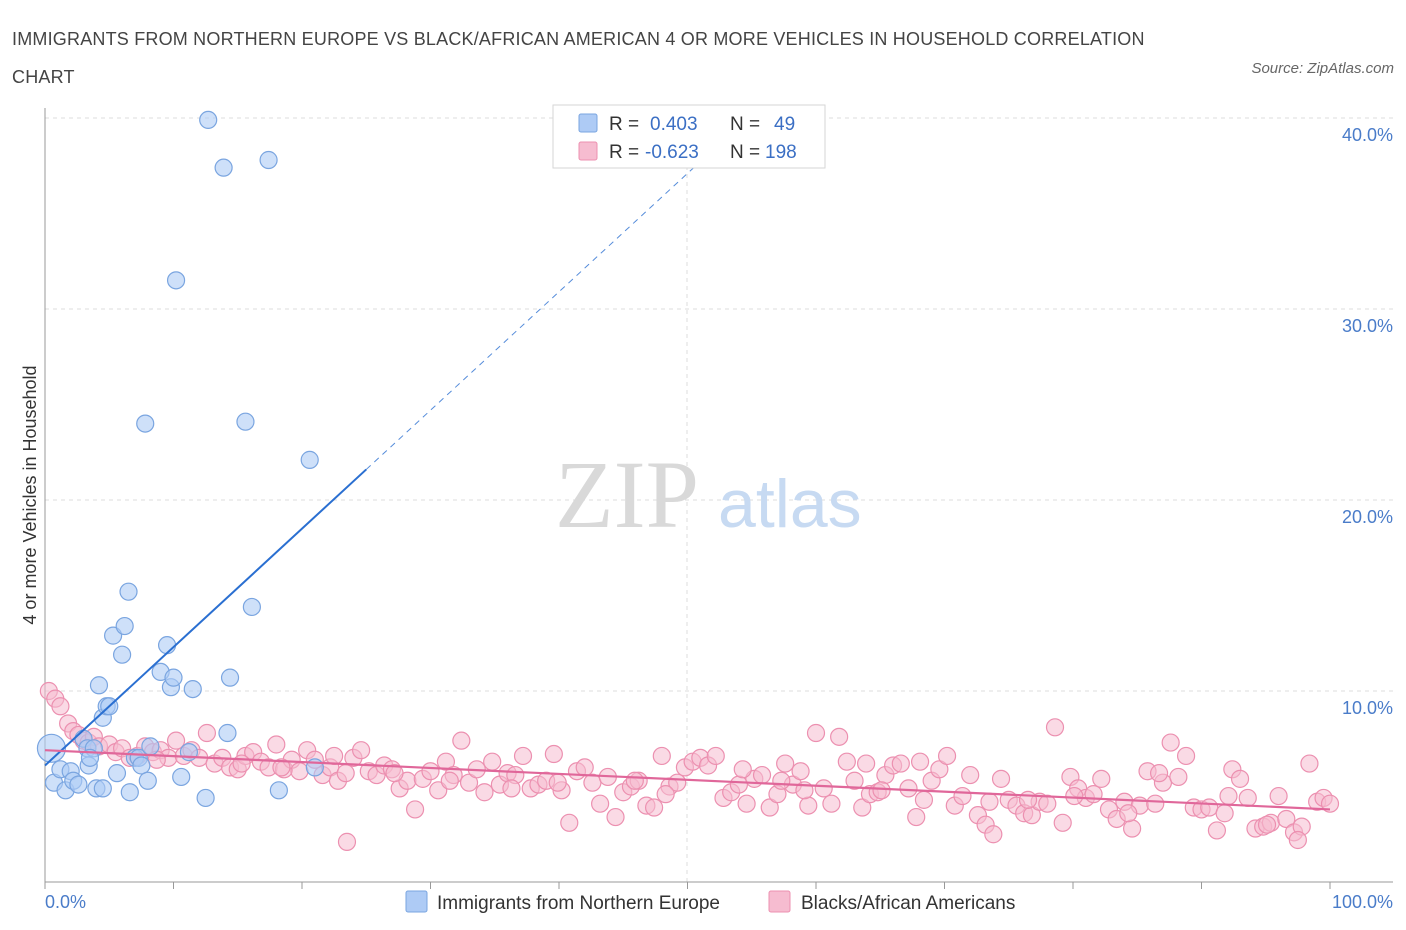 This screenshot has height=930, width=1406. I want to click on stats-legend: R = 0.403 N = 49 R = -0.623 N = 198, so click(689, 136).